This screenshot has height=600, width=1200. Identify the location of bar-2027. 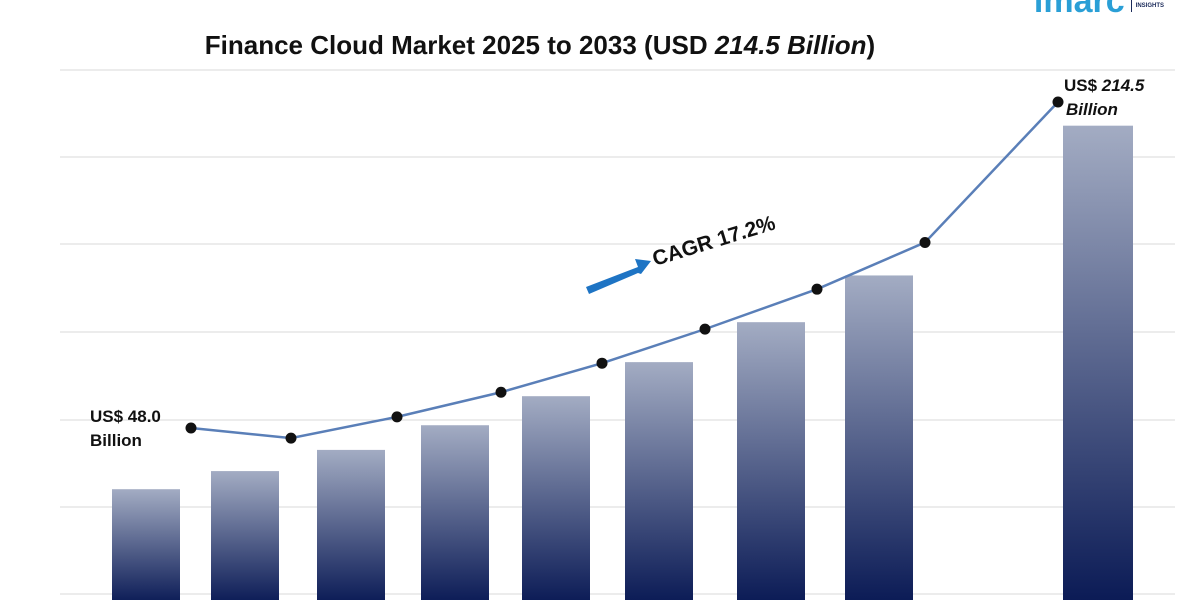
(351, 524).